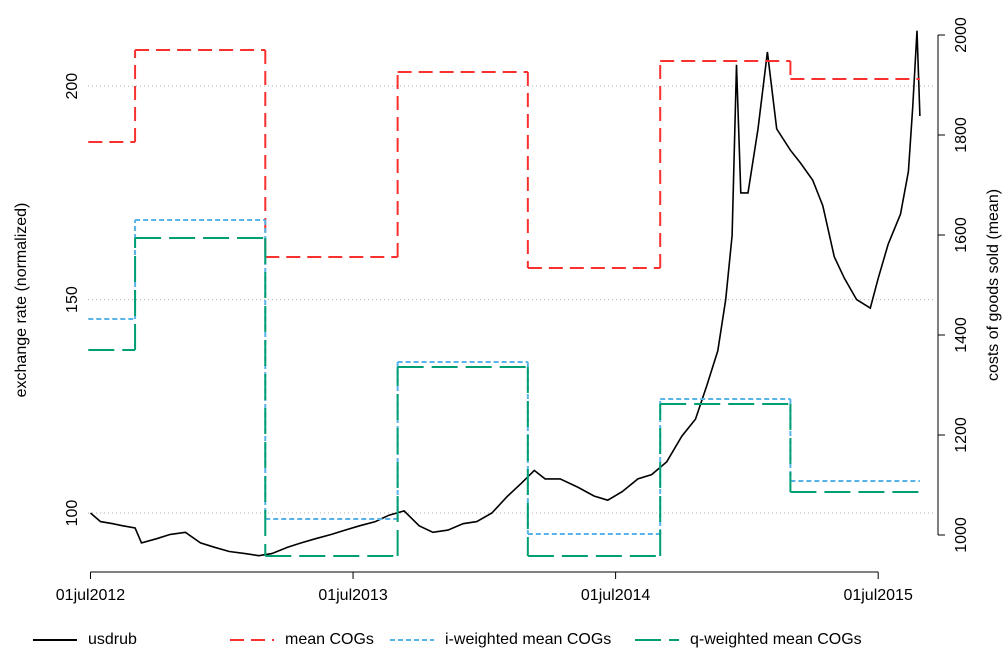 This screenshot has height=661, width=1003. What do you see at coordinates (961, 35) in the screenshot?
I see `y2-tick-label: 2000` at bounding box center [961, 35].